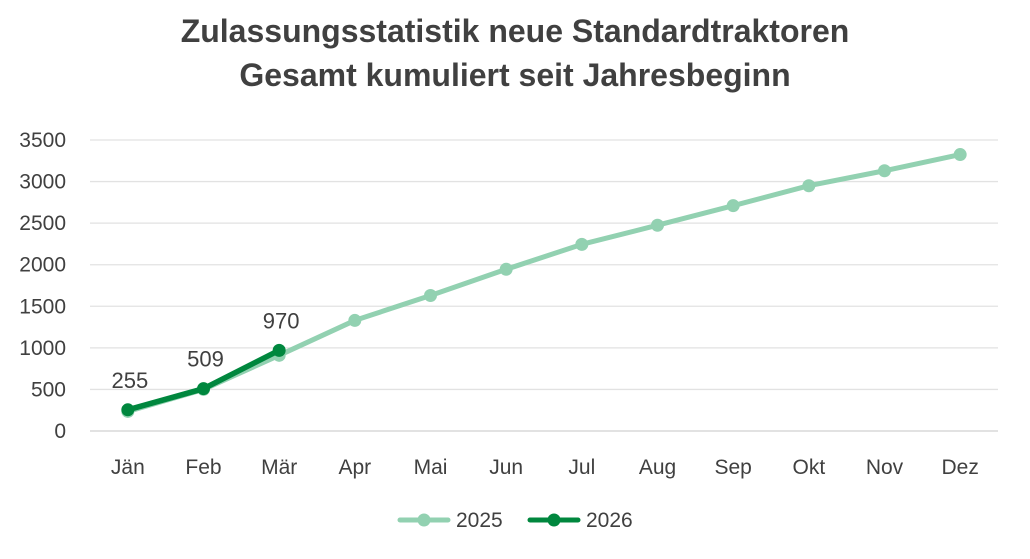 The image size is (1030, 559). I want to click on x-tick-label: Aug, so click(657, 467).